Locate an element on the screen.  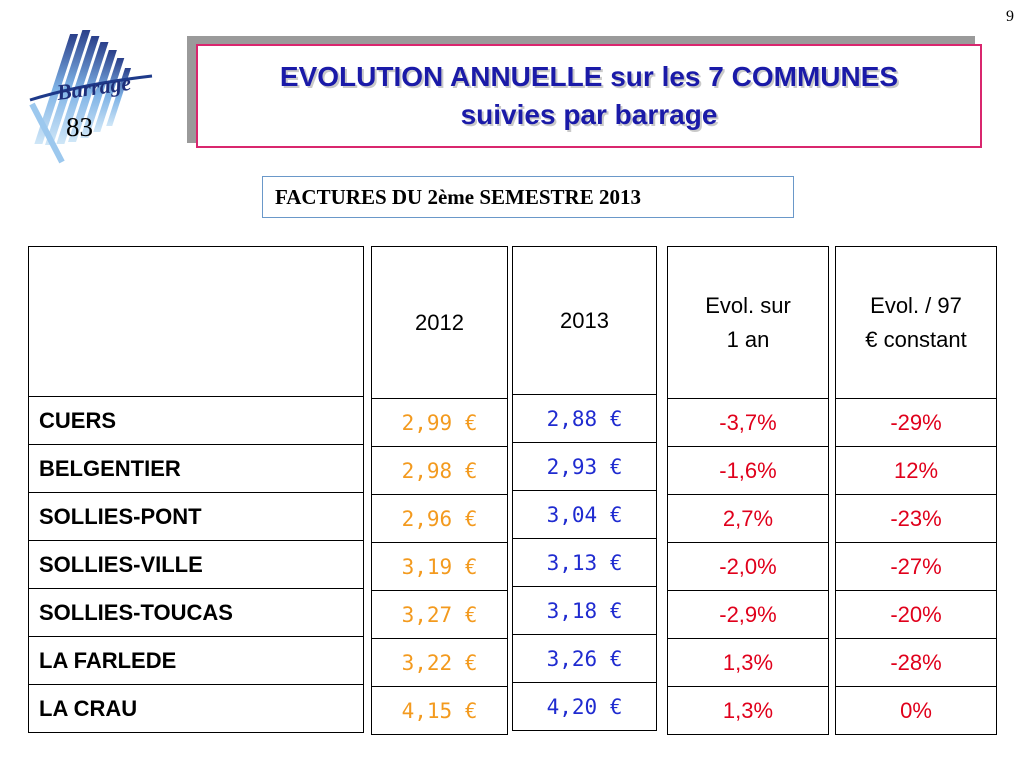
year-2013-header: 2013 is located at coordinates (584, 320).